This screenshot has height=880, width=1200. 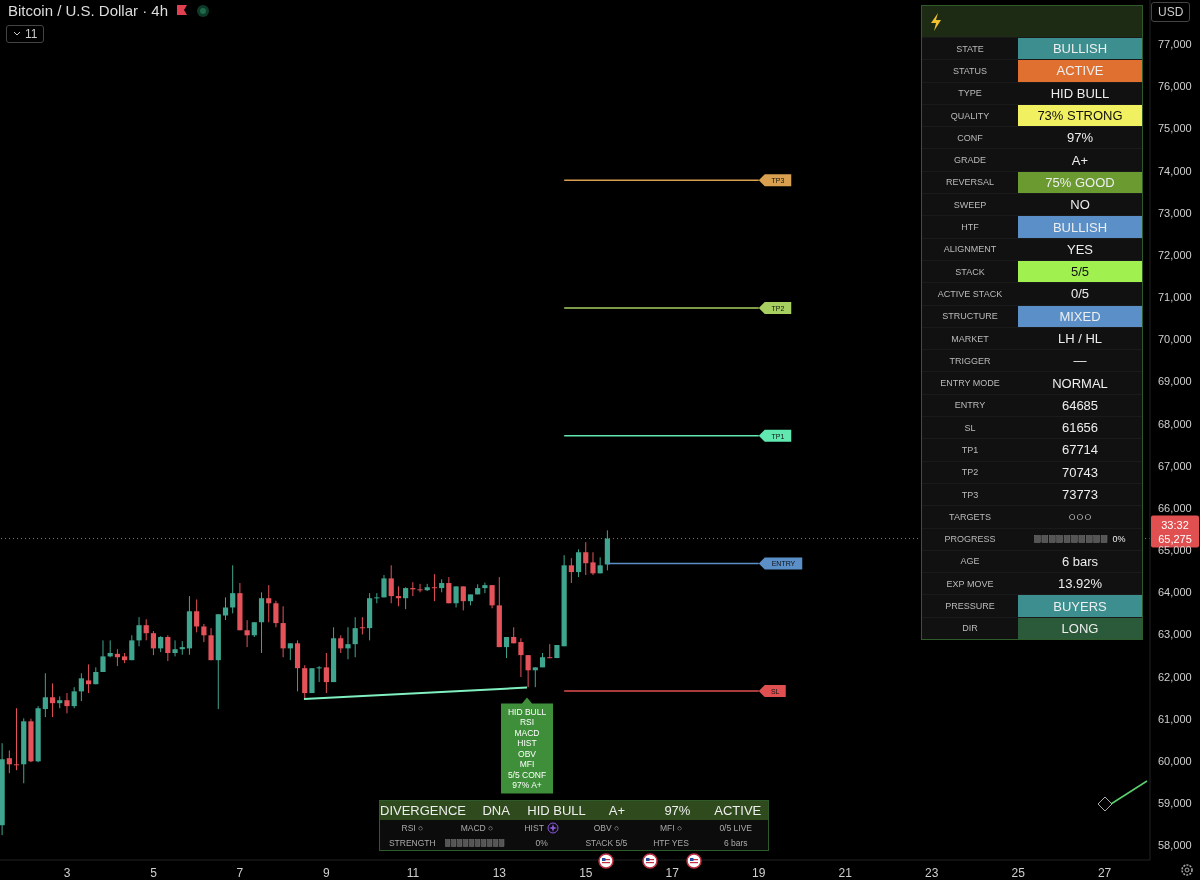 I want to click on y-tick-label: 68,000, so click(x=1175, y=423).